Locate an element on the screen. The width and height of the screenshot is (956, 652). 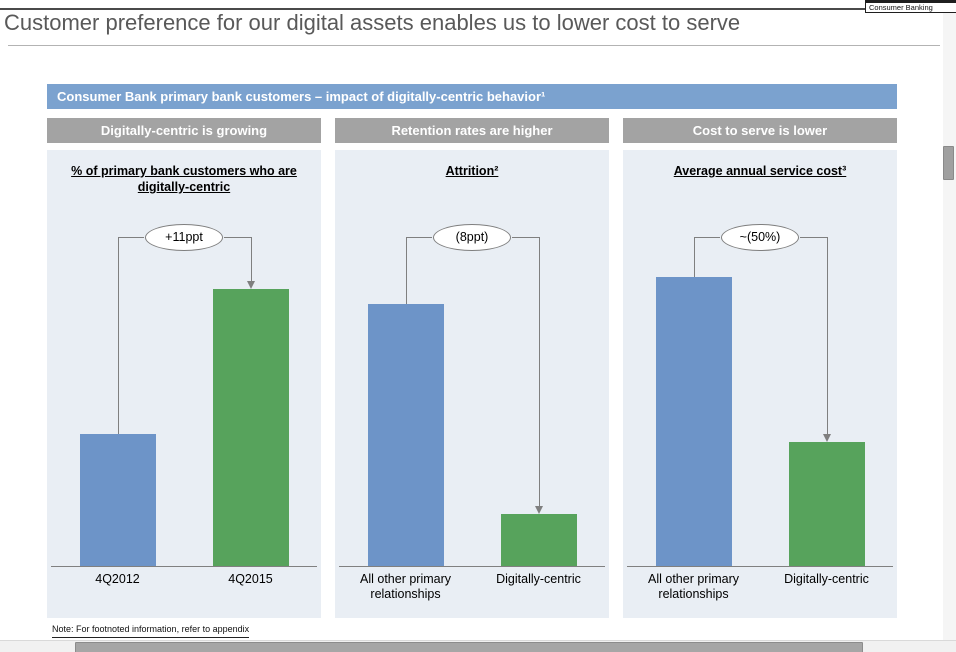
annotation-text: +11ppt is located at coordinates (184, 237).